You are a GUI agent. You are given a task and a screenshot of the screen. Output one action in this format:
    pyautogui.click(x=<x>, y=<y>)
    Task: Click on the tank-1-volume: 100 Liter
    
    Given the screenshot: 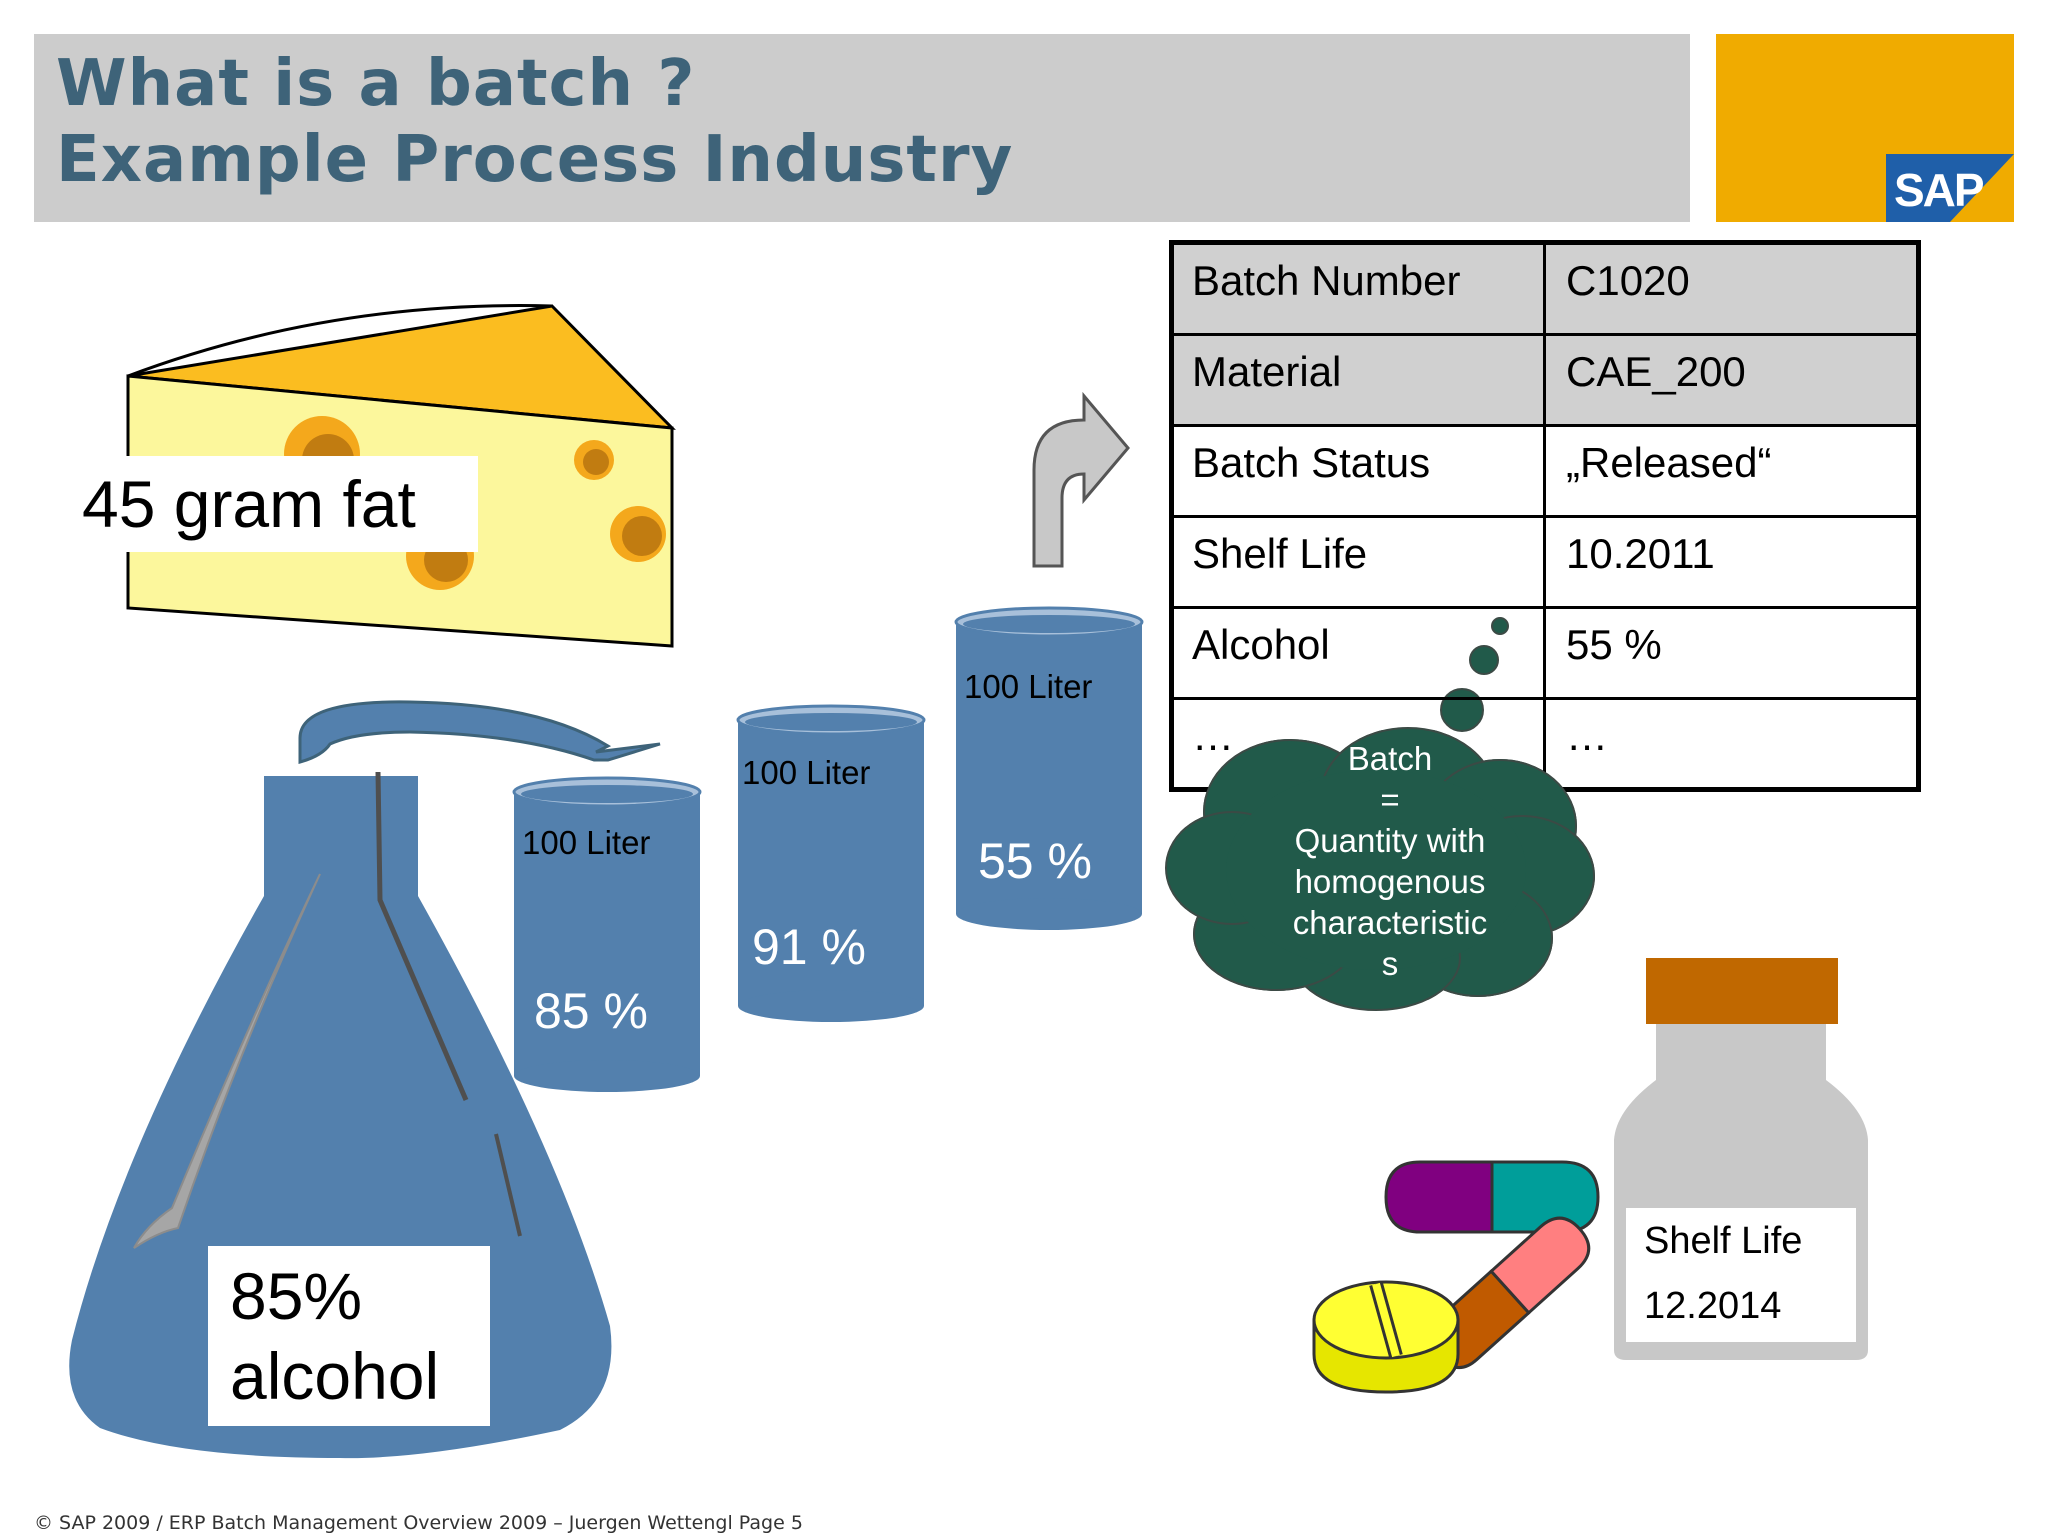 What is the action you would take?
    pyautogui.click(x=586, y=842)
    